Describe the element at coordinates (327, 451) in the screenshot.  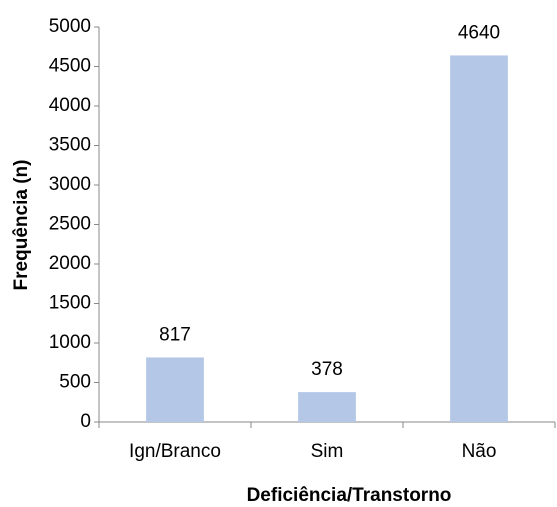
I see `x-tick-label: Sim` at that location.